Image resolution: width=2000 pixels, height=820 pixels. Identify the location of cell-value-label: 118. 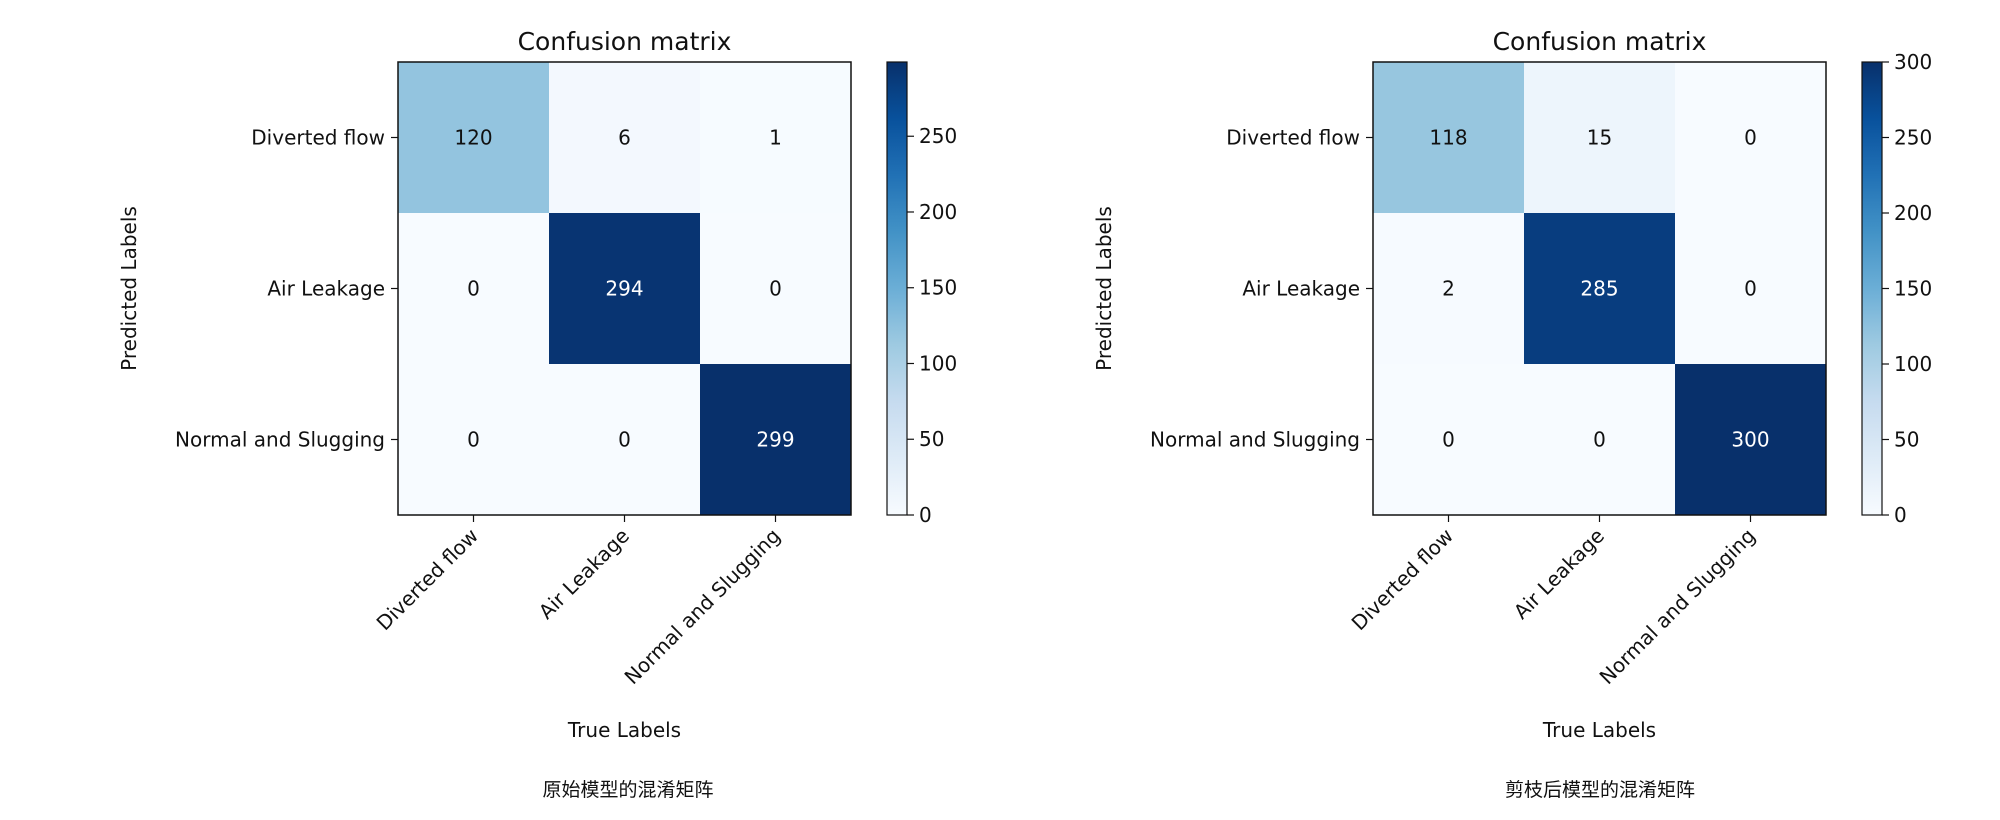
(1448, 138).